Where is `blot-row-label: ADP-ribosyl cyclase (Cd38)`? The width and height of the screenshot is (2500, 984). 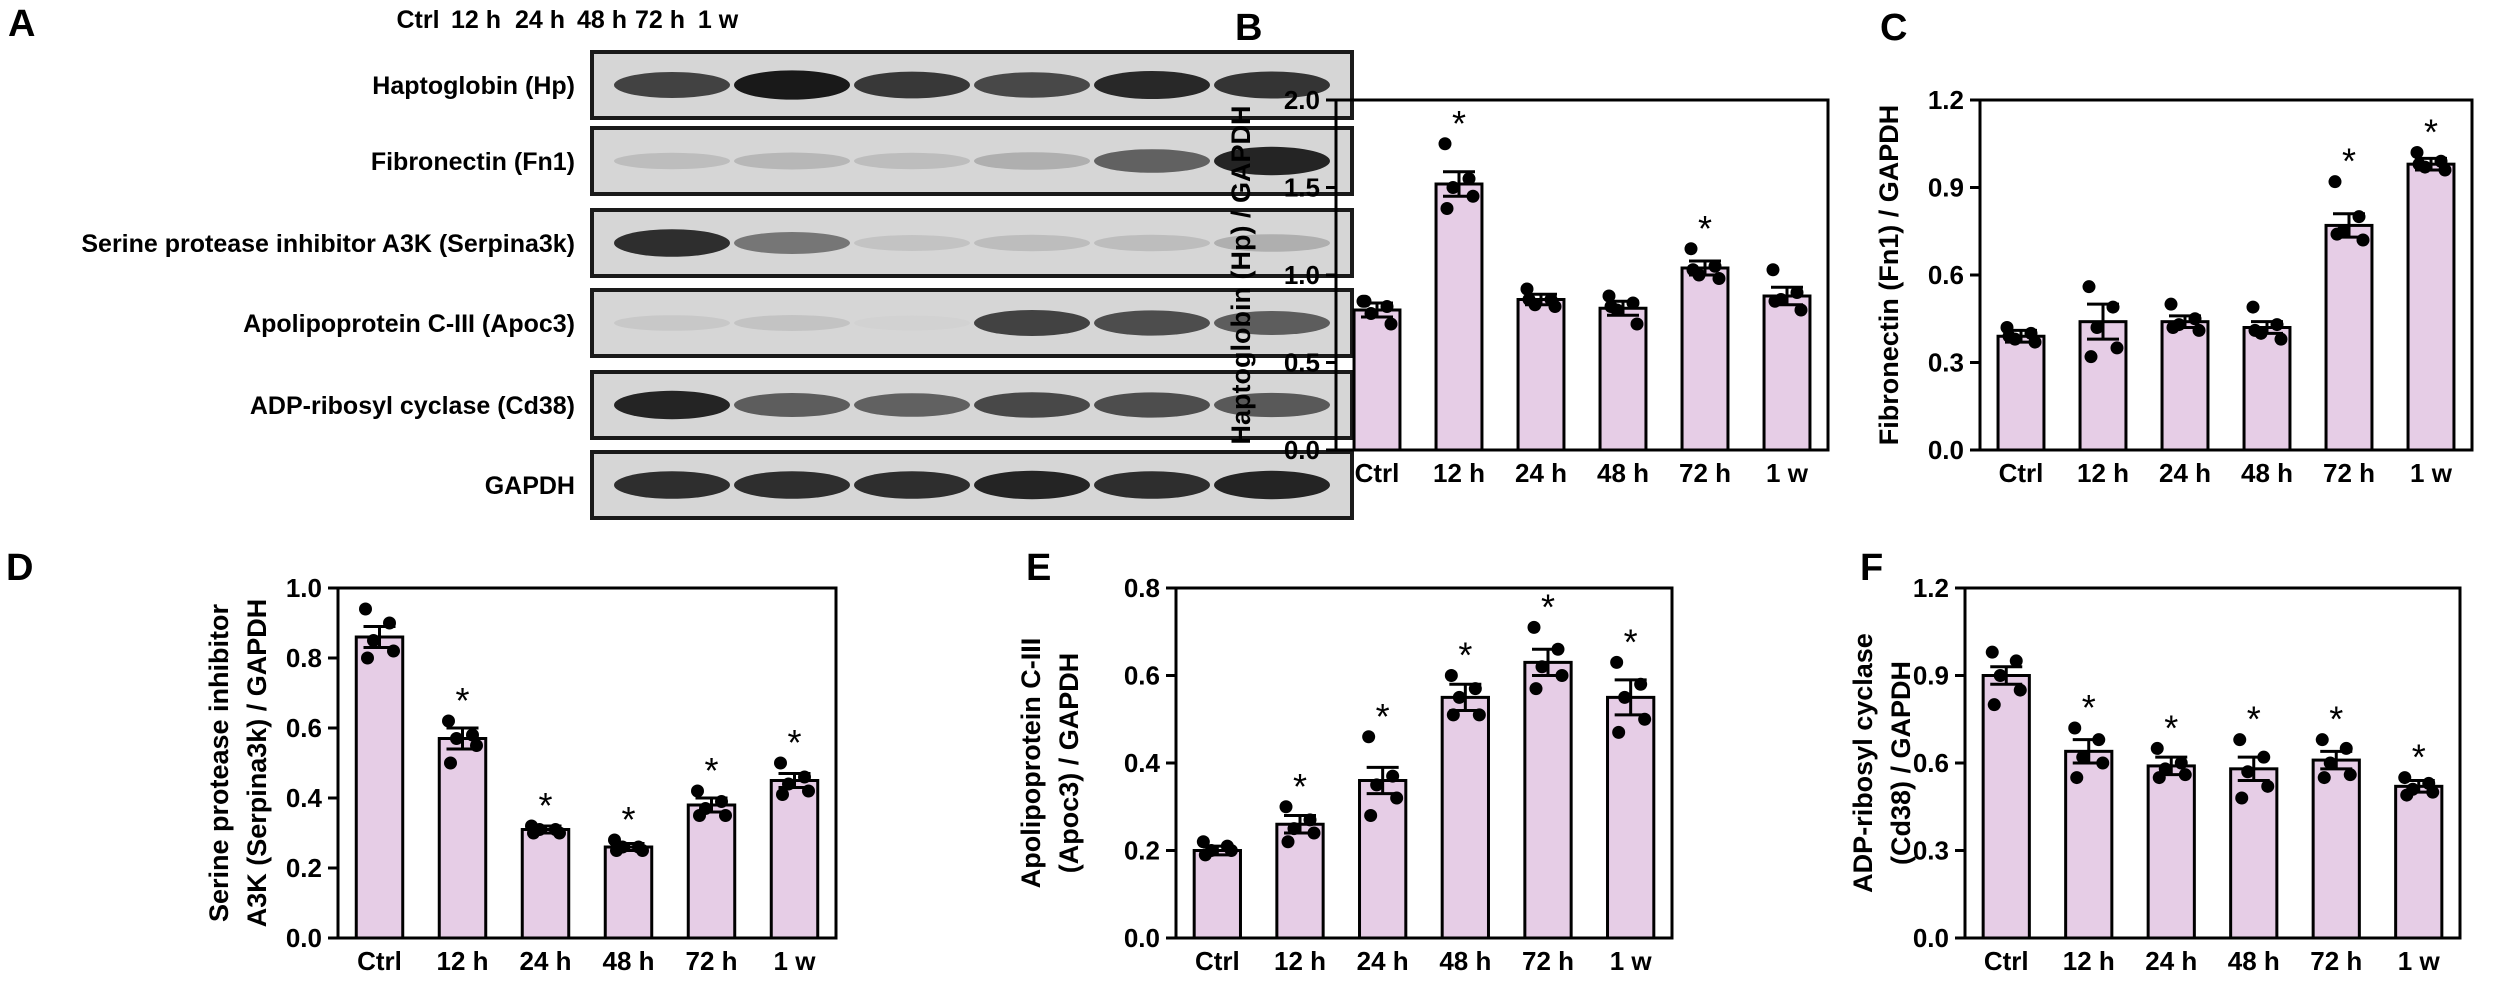
blot-row-label: ADP-ribosyl cyclase (Cd38) is located at coordinates (412, 406).